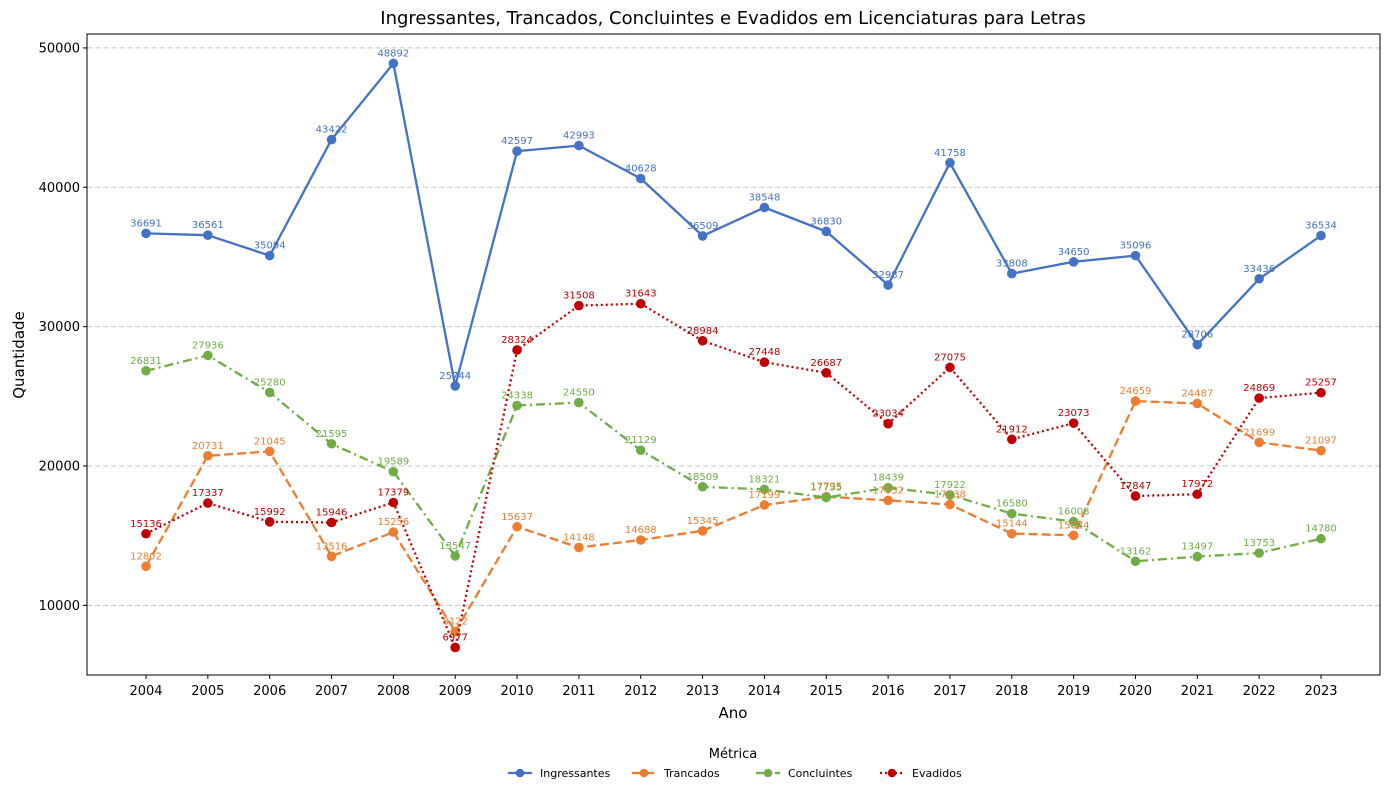  I want to click on data-label-evadidos: 28324, so click(517, 340).